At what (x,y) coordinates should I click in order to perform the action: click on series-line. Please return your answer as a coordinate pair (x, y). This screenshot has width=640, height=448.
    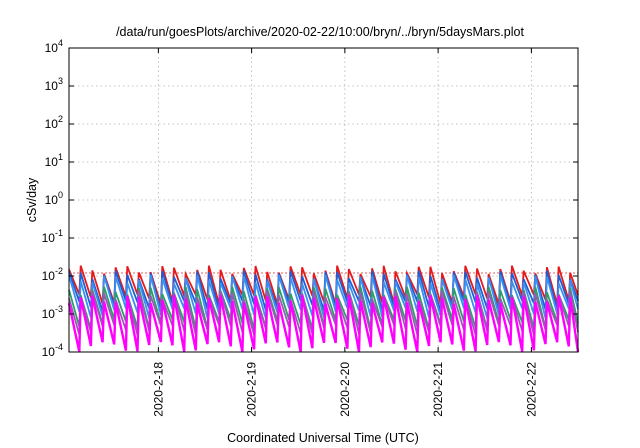
    Looking at the image, I should click on (323, 323).